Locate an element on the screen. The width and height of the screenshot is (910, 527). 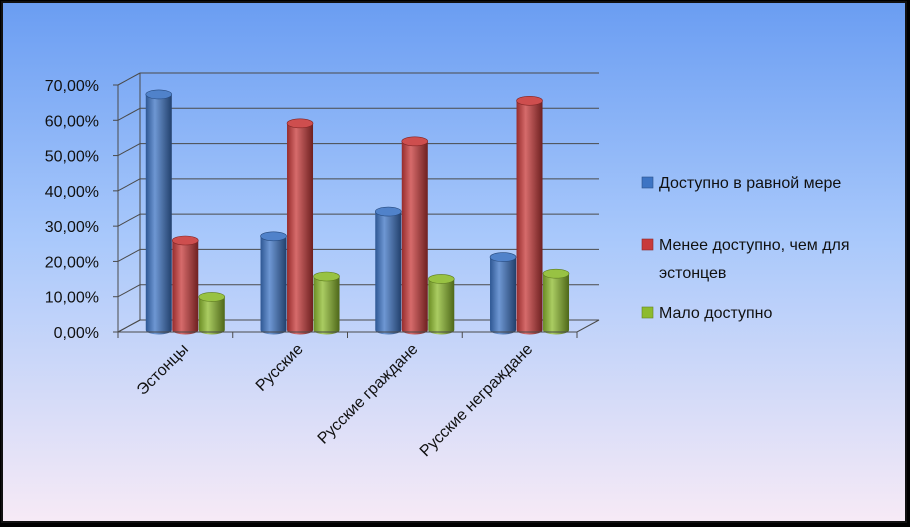
y-tick-label: 70,00% is located at coordinates (72, 86).